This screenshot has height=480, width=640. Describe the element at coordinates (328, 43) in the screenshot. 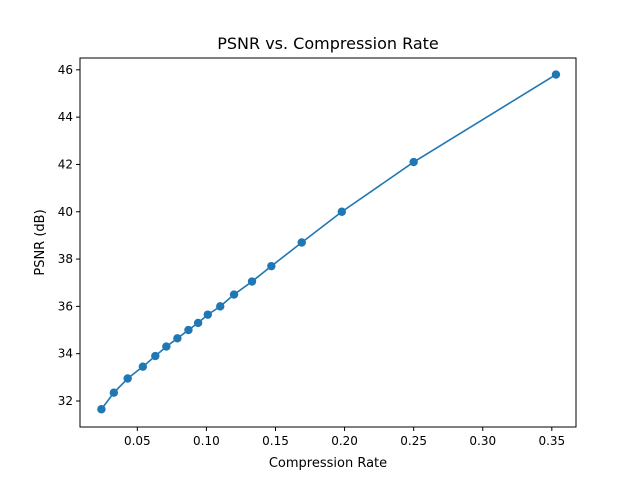

I see `chart-title: PSNR vs. Compression Rate` at that location.